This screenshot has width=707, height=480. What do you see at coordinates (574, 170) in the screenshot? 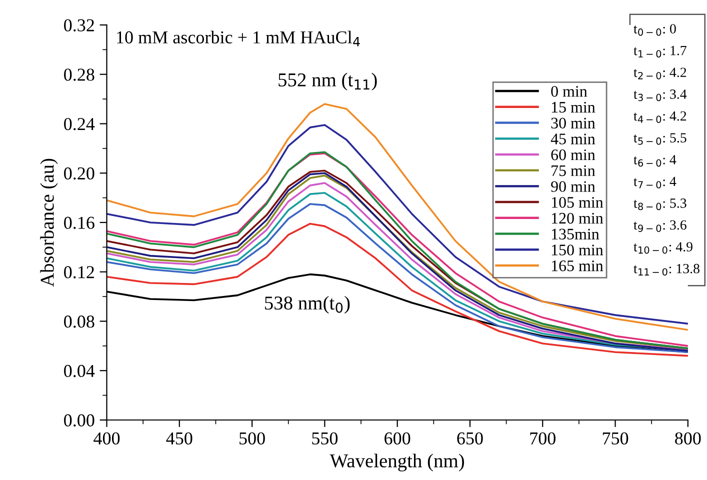
I see `legend-label: 75 min` at bounding box center [574, 170].